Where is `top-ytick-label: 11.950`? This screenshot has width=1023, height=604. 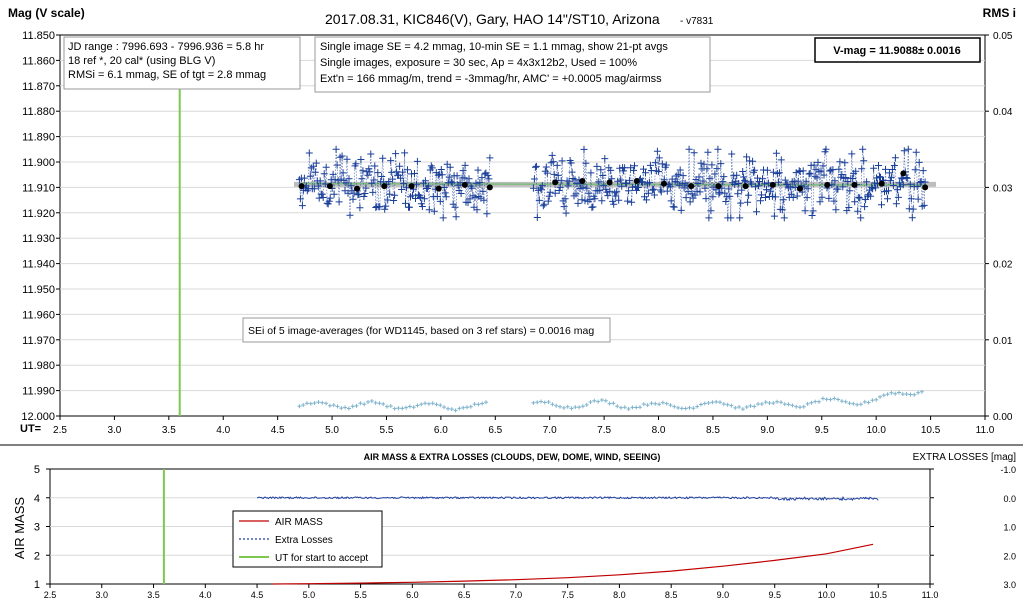 top-ytick-label: 11.950 is located at coordinates (38, 290).